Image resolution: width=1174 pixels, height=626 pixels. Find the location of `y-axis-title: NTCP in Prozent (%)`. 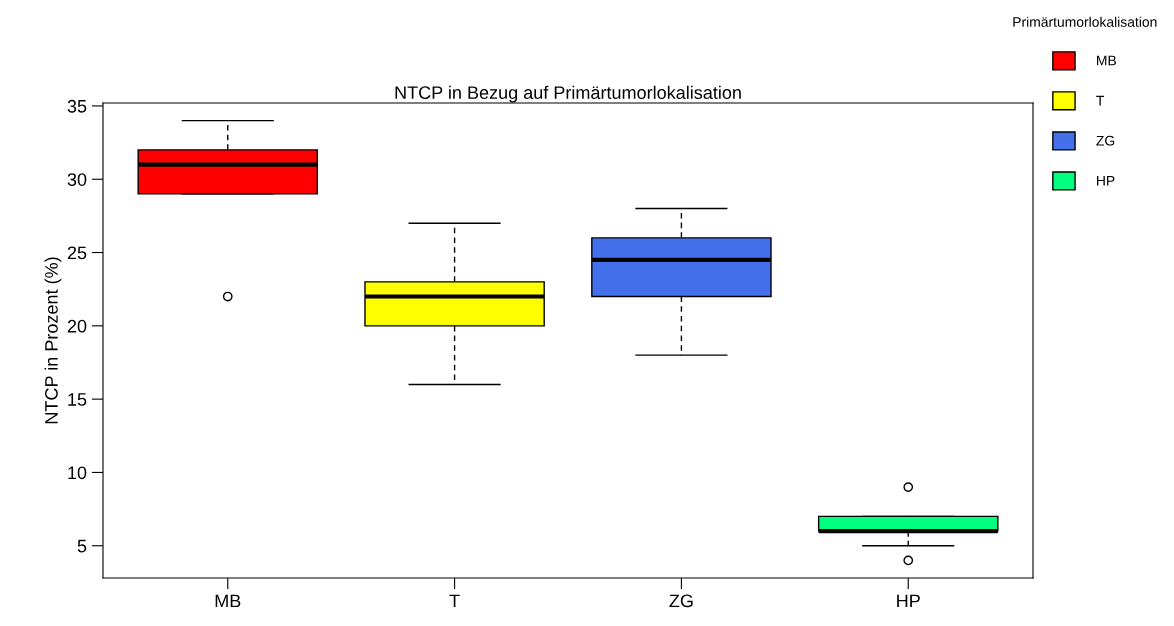

y-axis-title: NTCP in Prozent (%) is located at coordinates (53, 340).